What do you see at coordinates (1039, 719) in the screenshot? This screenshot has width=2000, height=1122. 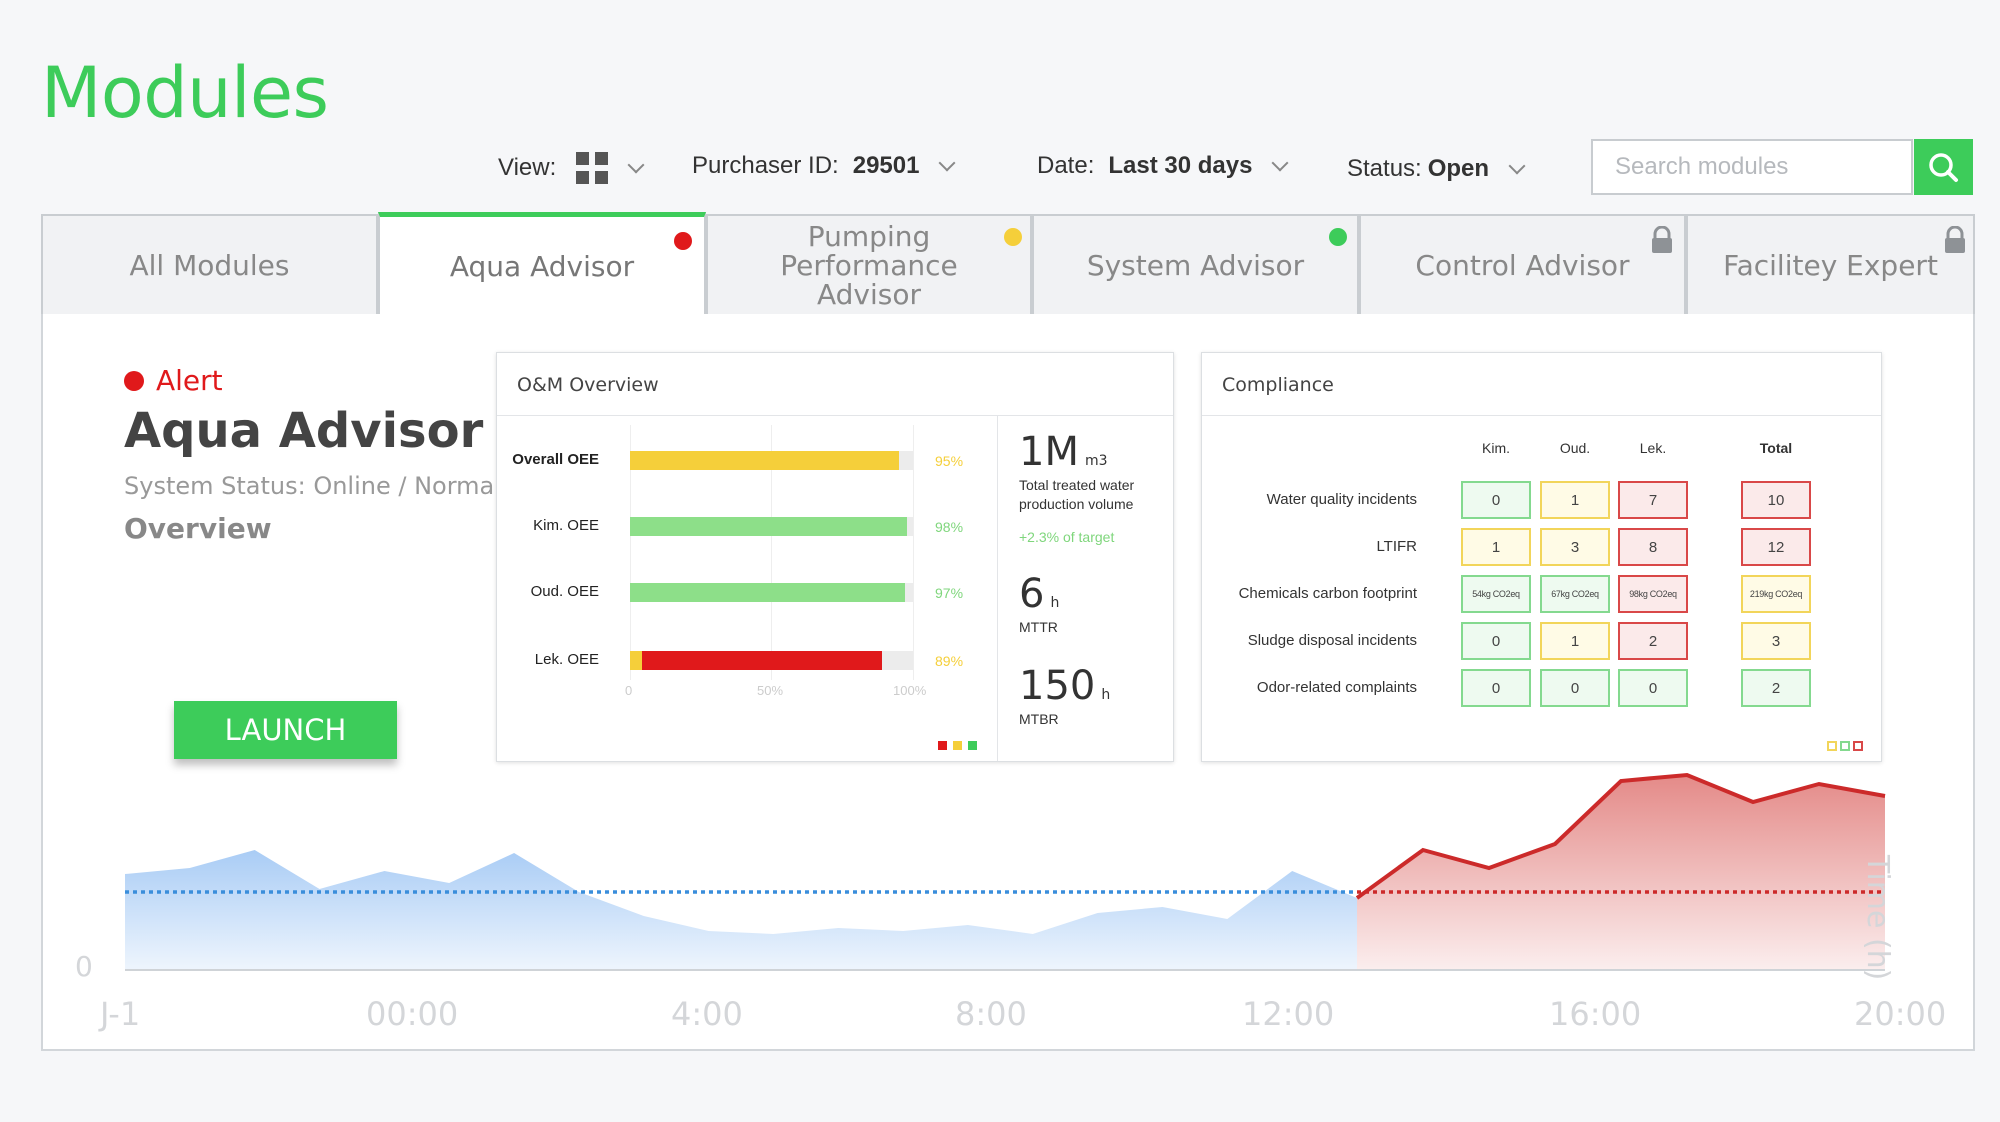 I see `kpi-mtbr-label: MTBR` at bounding box center [1039, 719].